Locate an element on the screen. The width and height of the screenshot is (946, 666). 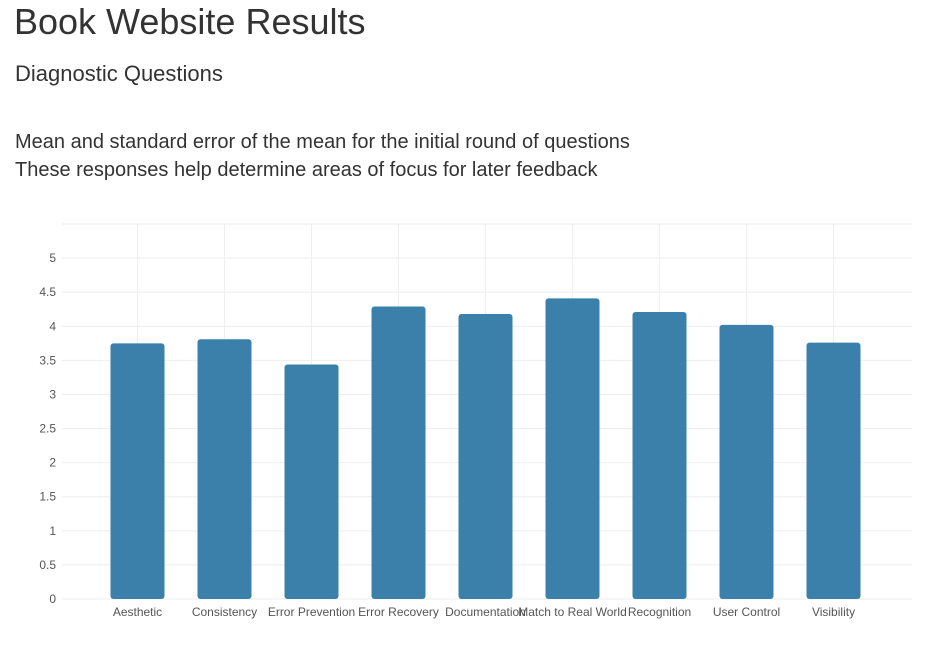
y-tick-label: 2 is located at coordinates (52, 463).